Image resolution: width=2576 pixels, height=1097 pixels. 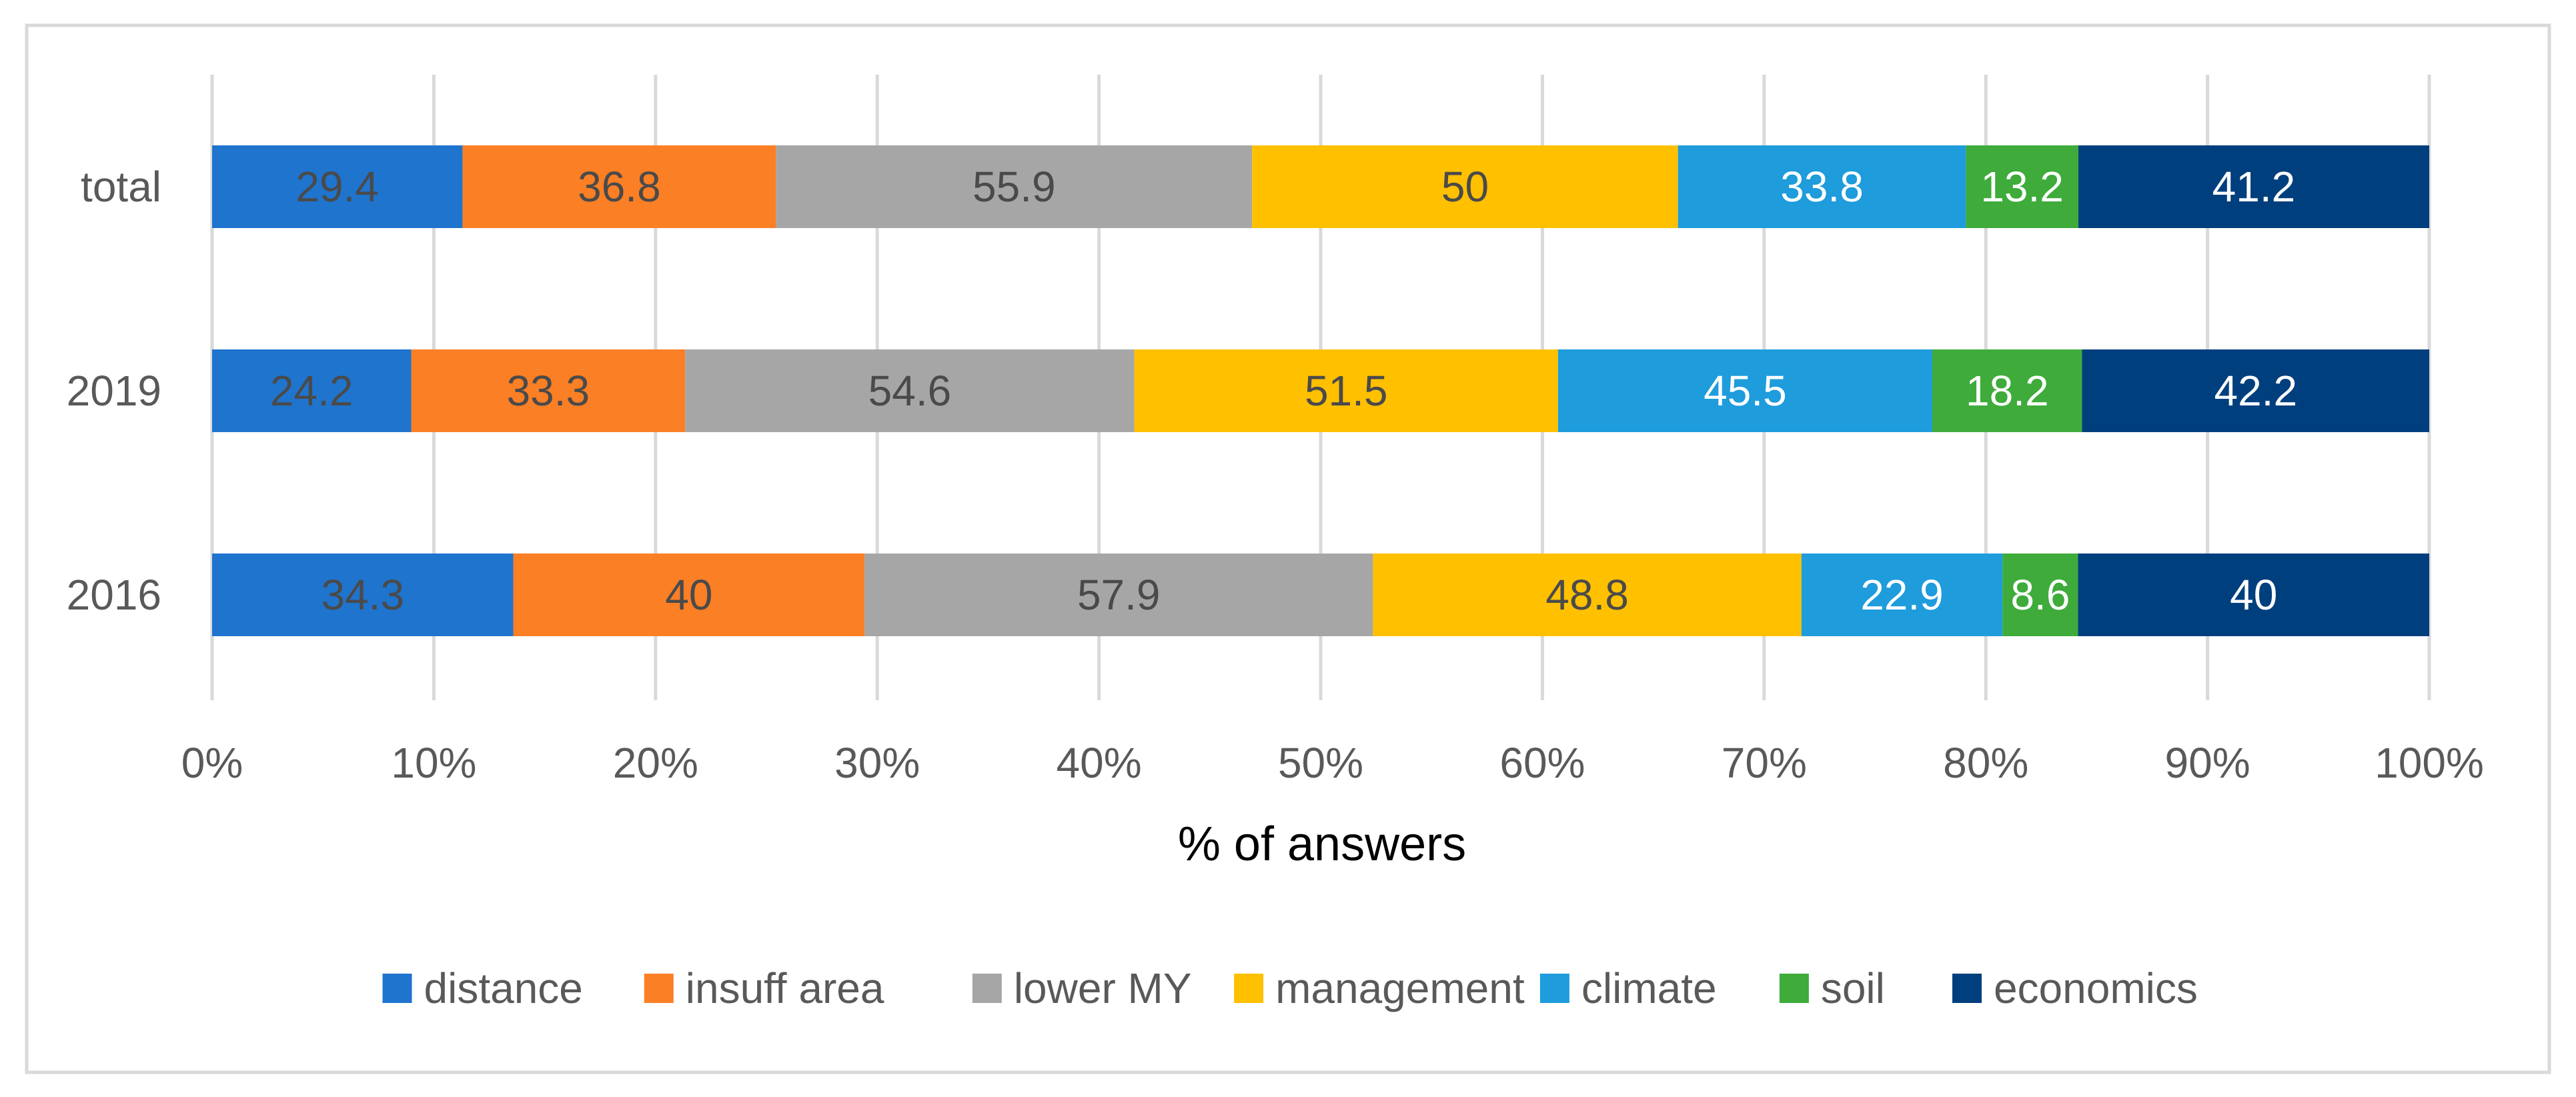 I want to click on bar-segment-distance-total, so click(x=337, y=186).